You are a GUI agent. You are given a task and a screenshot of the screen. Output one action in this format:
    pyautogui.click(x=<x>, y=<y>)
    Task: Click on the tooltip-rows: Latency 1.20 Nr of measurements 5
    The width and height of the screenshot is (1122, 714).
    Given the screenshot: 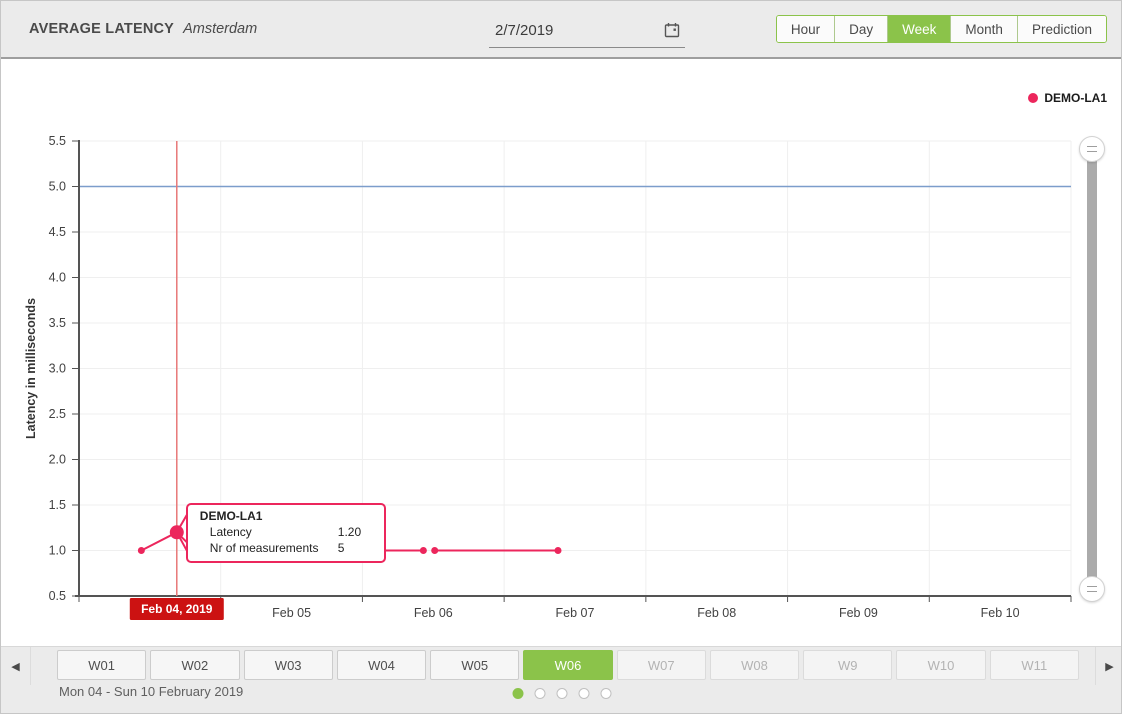 What is the action you would take?
    pyautogui.click(x=286, y=540)
    